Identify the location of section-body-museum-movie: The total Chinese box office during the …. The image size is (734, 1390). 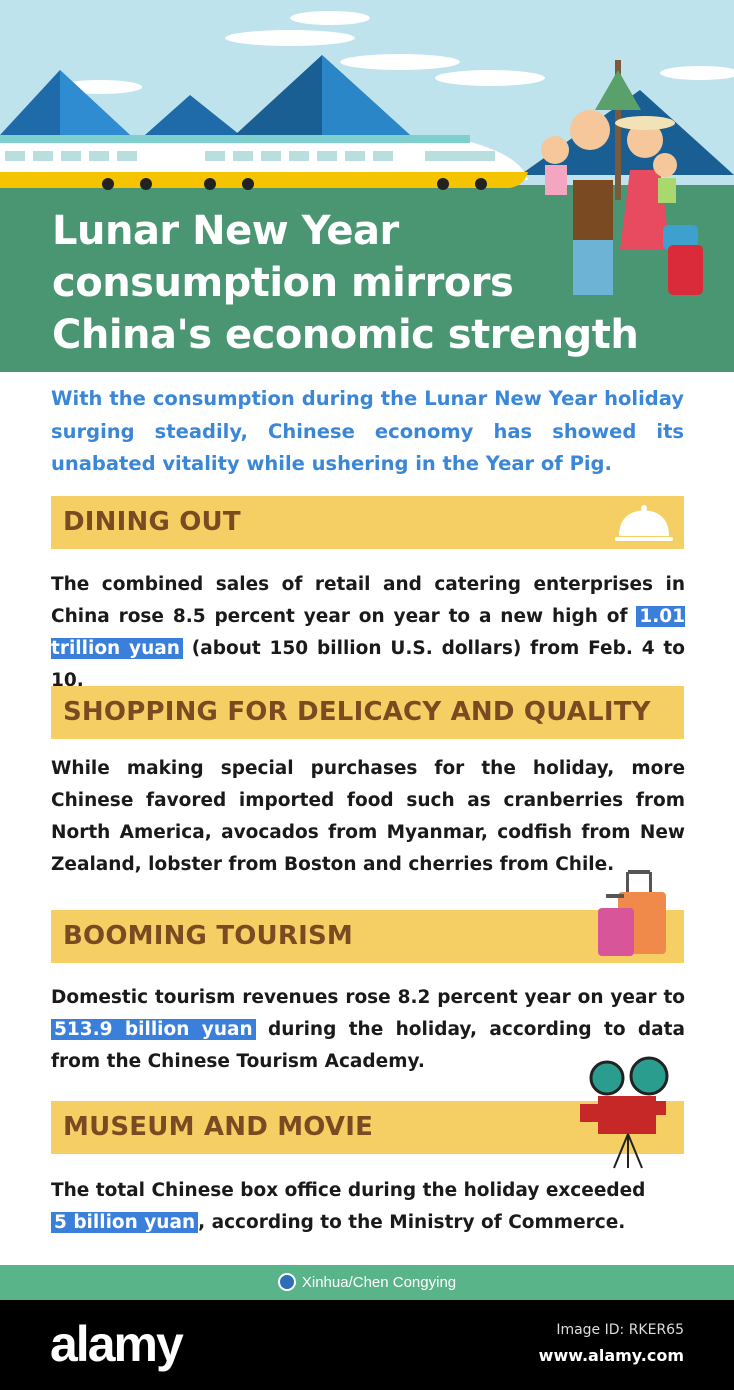
(348, 1206).